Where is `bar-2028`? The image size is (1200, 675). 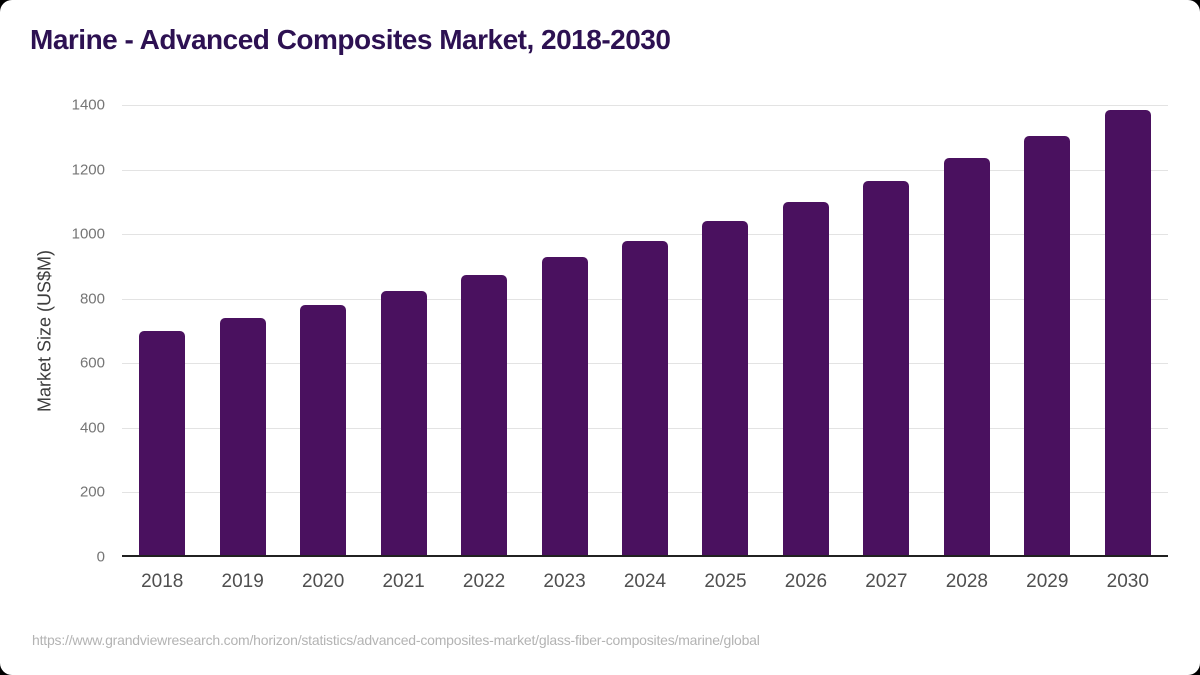 bar-2028 is located at coordinates (966, 357).